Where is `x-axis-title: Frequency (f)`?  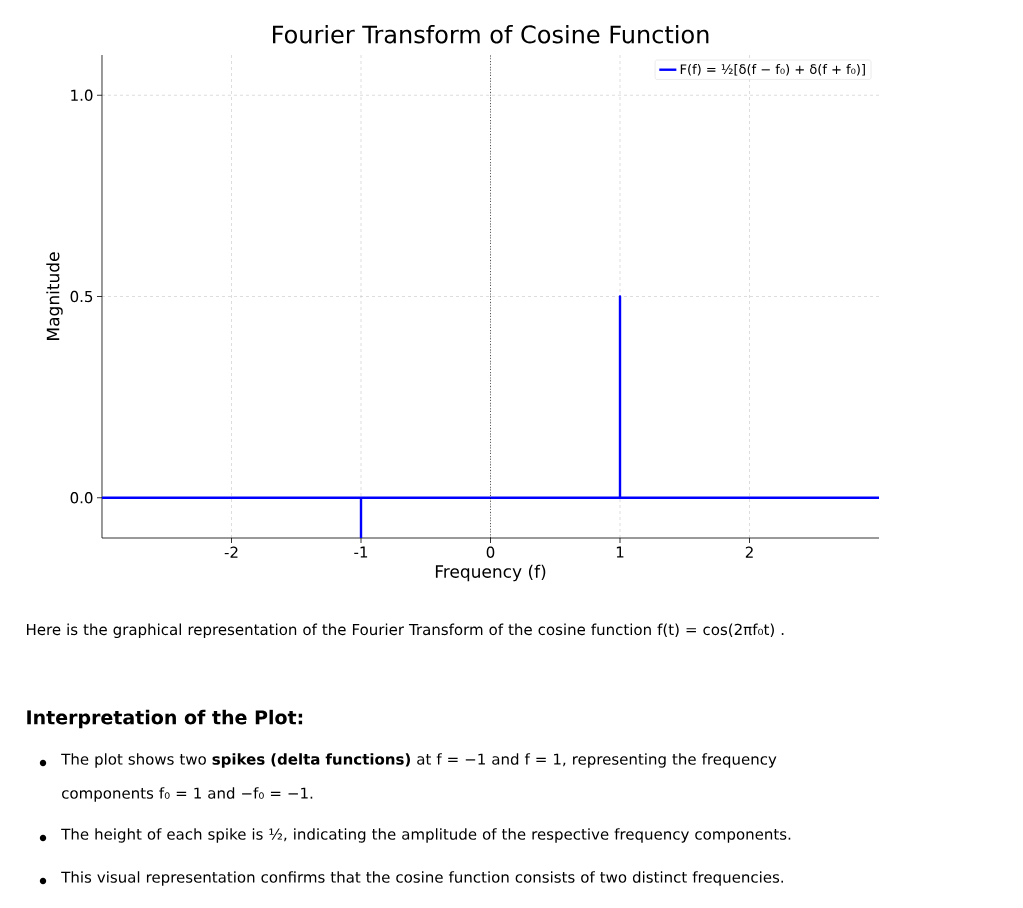
x-axis-title: Frequency (f) is located at coordinates (490, 573).